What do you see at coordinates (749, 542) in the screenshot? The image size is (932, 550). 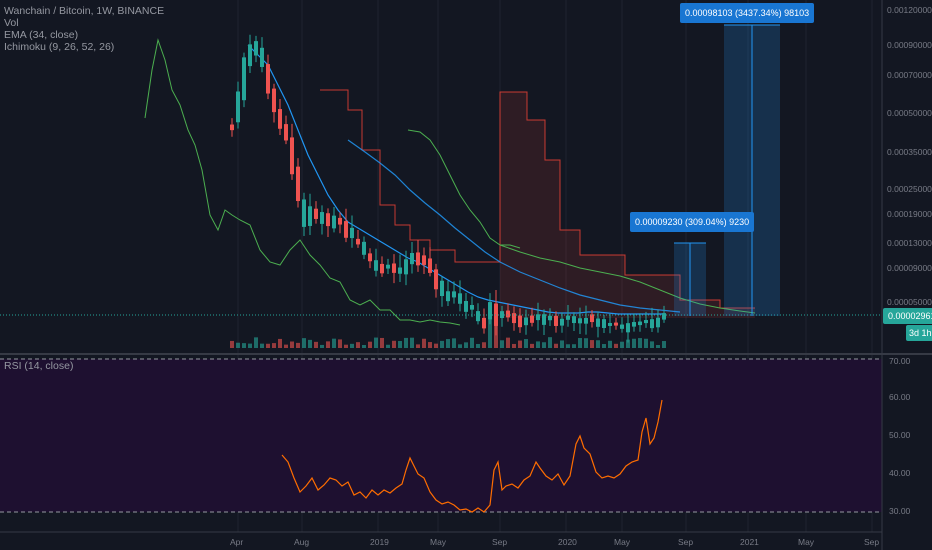 I see `time-tick-label: 2021` at bounding box center [749, 542].